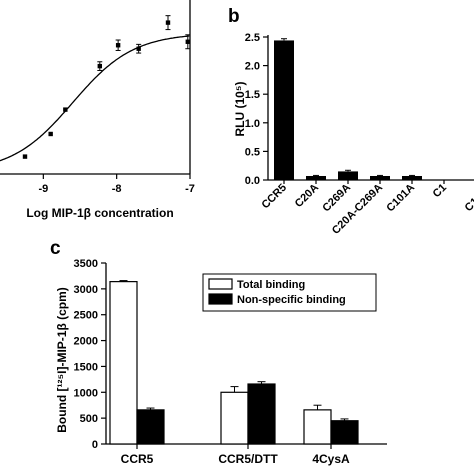  Describe the element at coordinates (234, 16) in the screenshot. I see `panel-b-label: b` at that location.